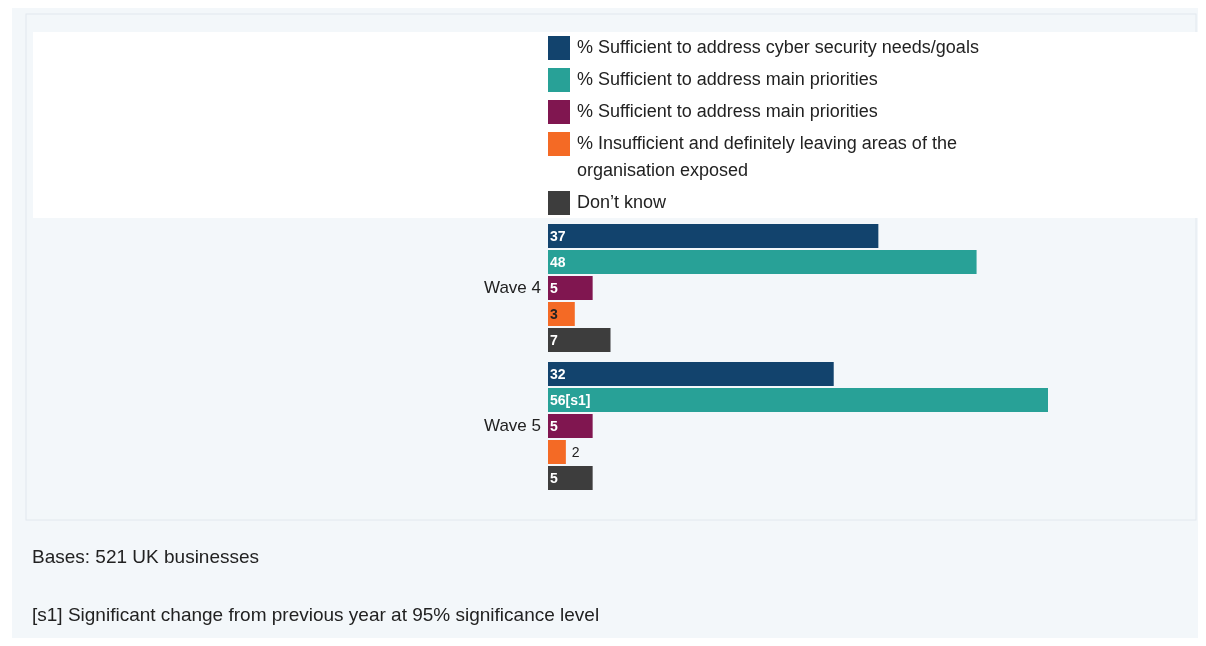 Image resolution: width=1206 pixels, height=646 pixels. I want to click on y-tick-label: Wave 5, so click(512, 426).